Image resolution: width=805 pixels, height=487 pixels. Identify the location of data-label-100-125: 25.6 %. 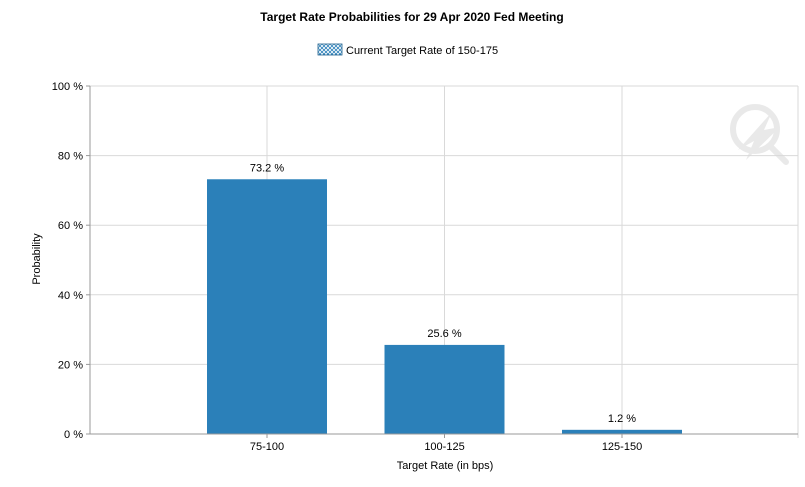
(444, 334).